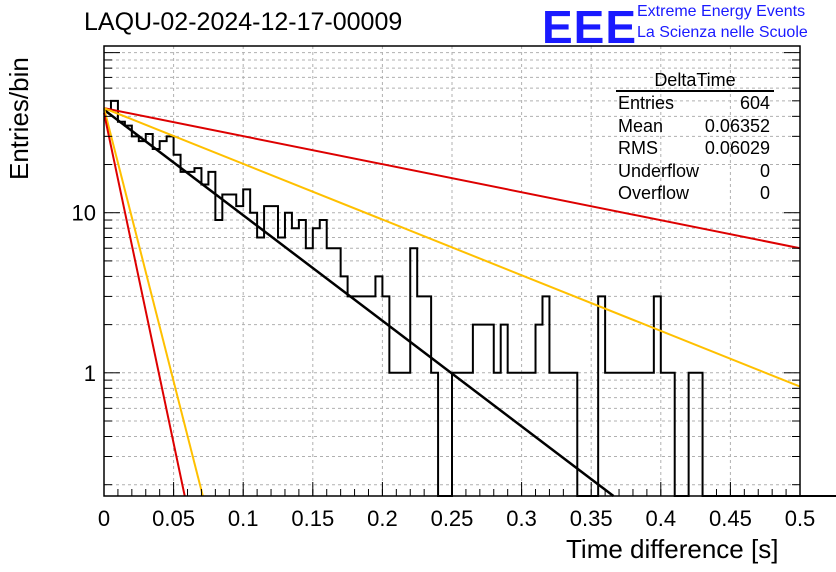  What do you see at coordinates (754, 103) in the screenshot?
I see `stats-value: 604` at bounding box center [754, 103].